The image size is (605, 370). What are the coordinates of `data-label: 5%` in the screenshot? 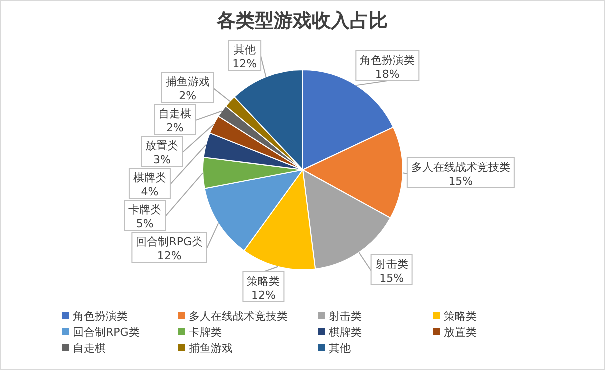 It's located at (145, 224).